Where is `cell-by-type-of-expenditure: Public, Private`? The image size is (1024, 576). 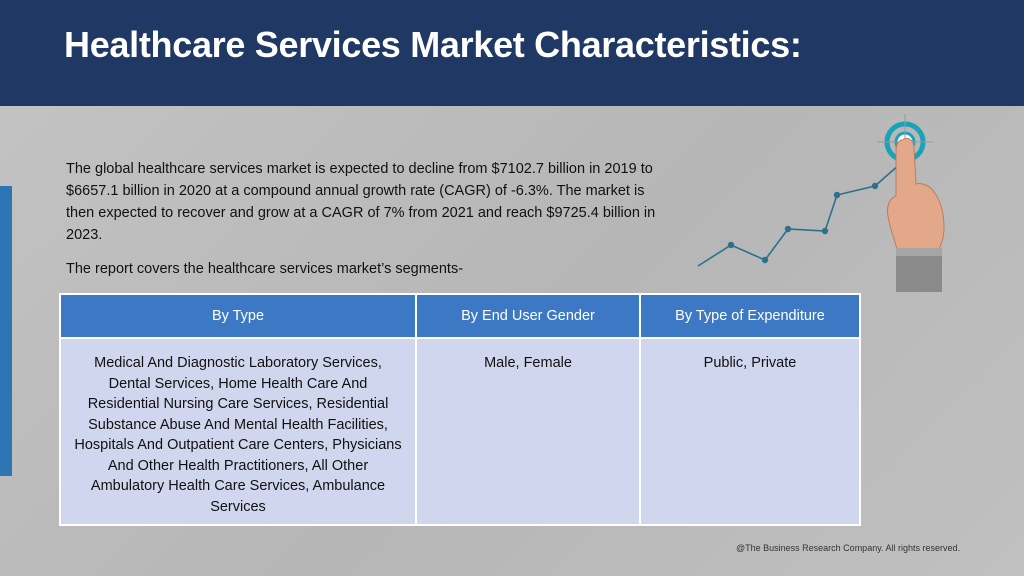 cell-by-type-of-expenditure: Public, Private is located at coordinates (750, 431).